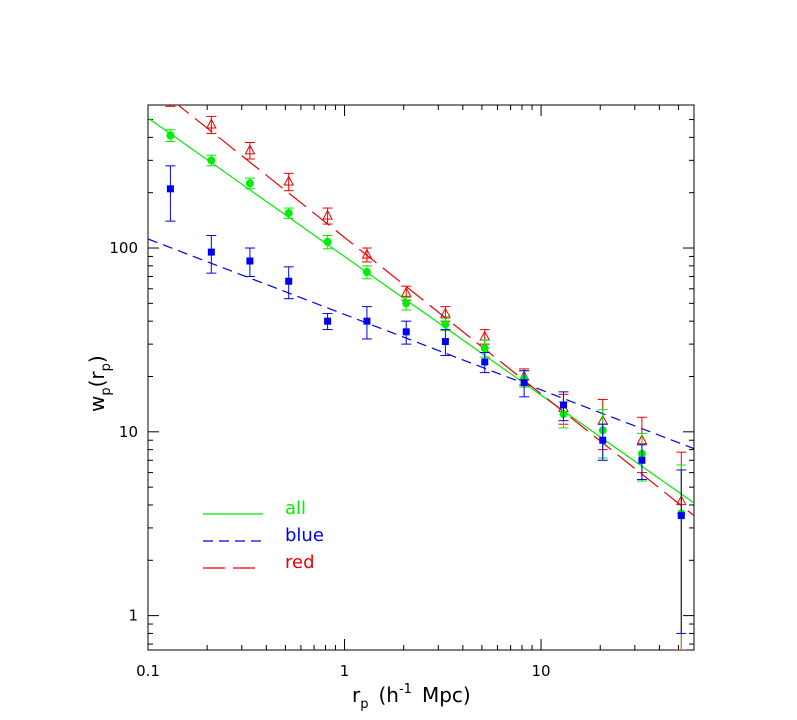  I want to click on legend-label-red: red, so click(300, 562).